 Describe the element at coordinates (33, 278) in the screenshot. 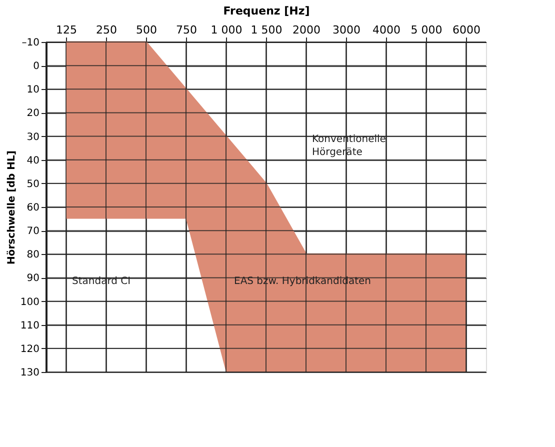

I see `y-tick-label: 90` at that location.